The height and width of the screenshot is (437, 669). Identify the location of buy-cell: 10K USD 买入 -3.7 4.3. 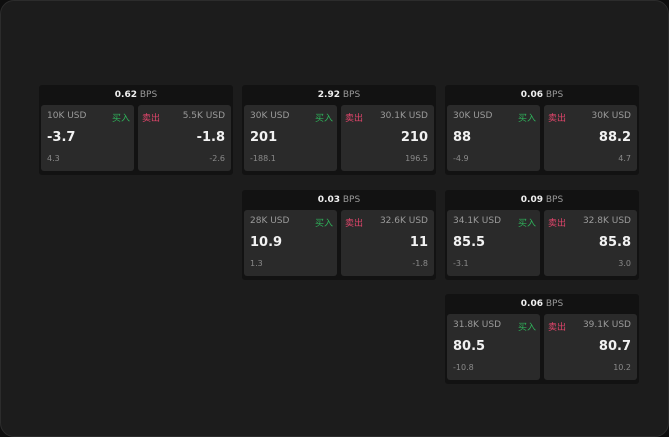
(87, 138).